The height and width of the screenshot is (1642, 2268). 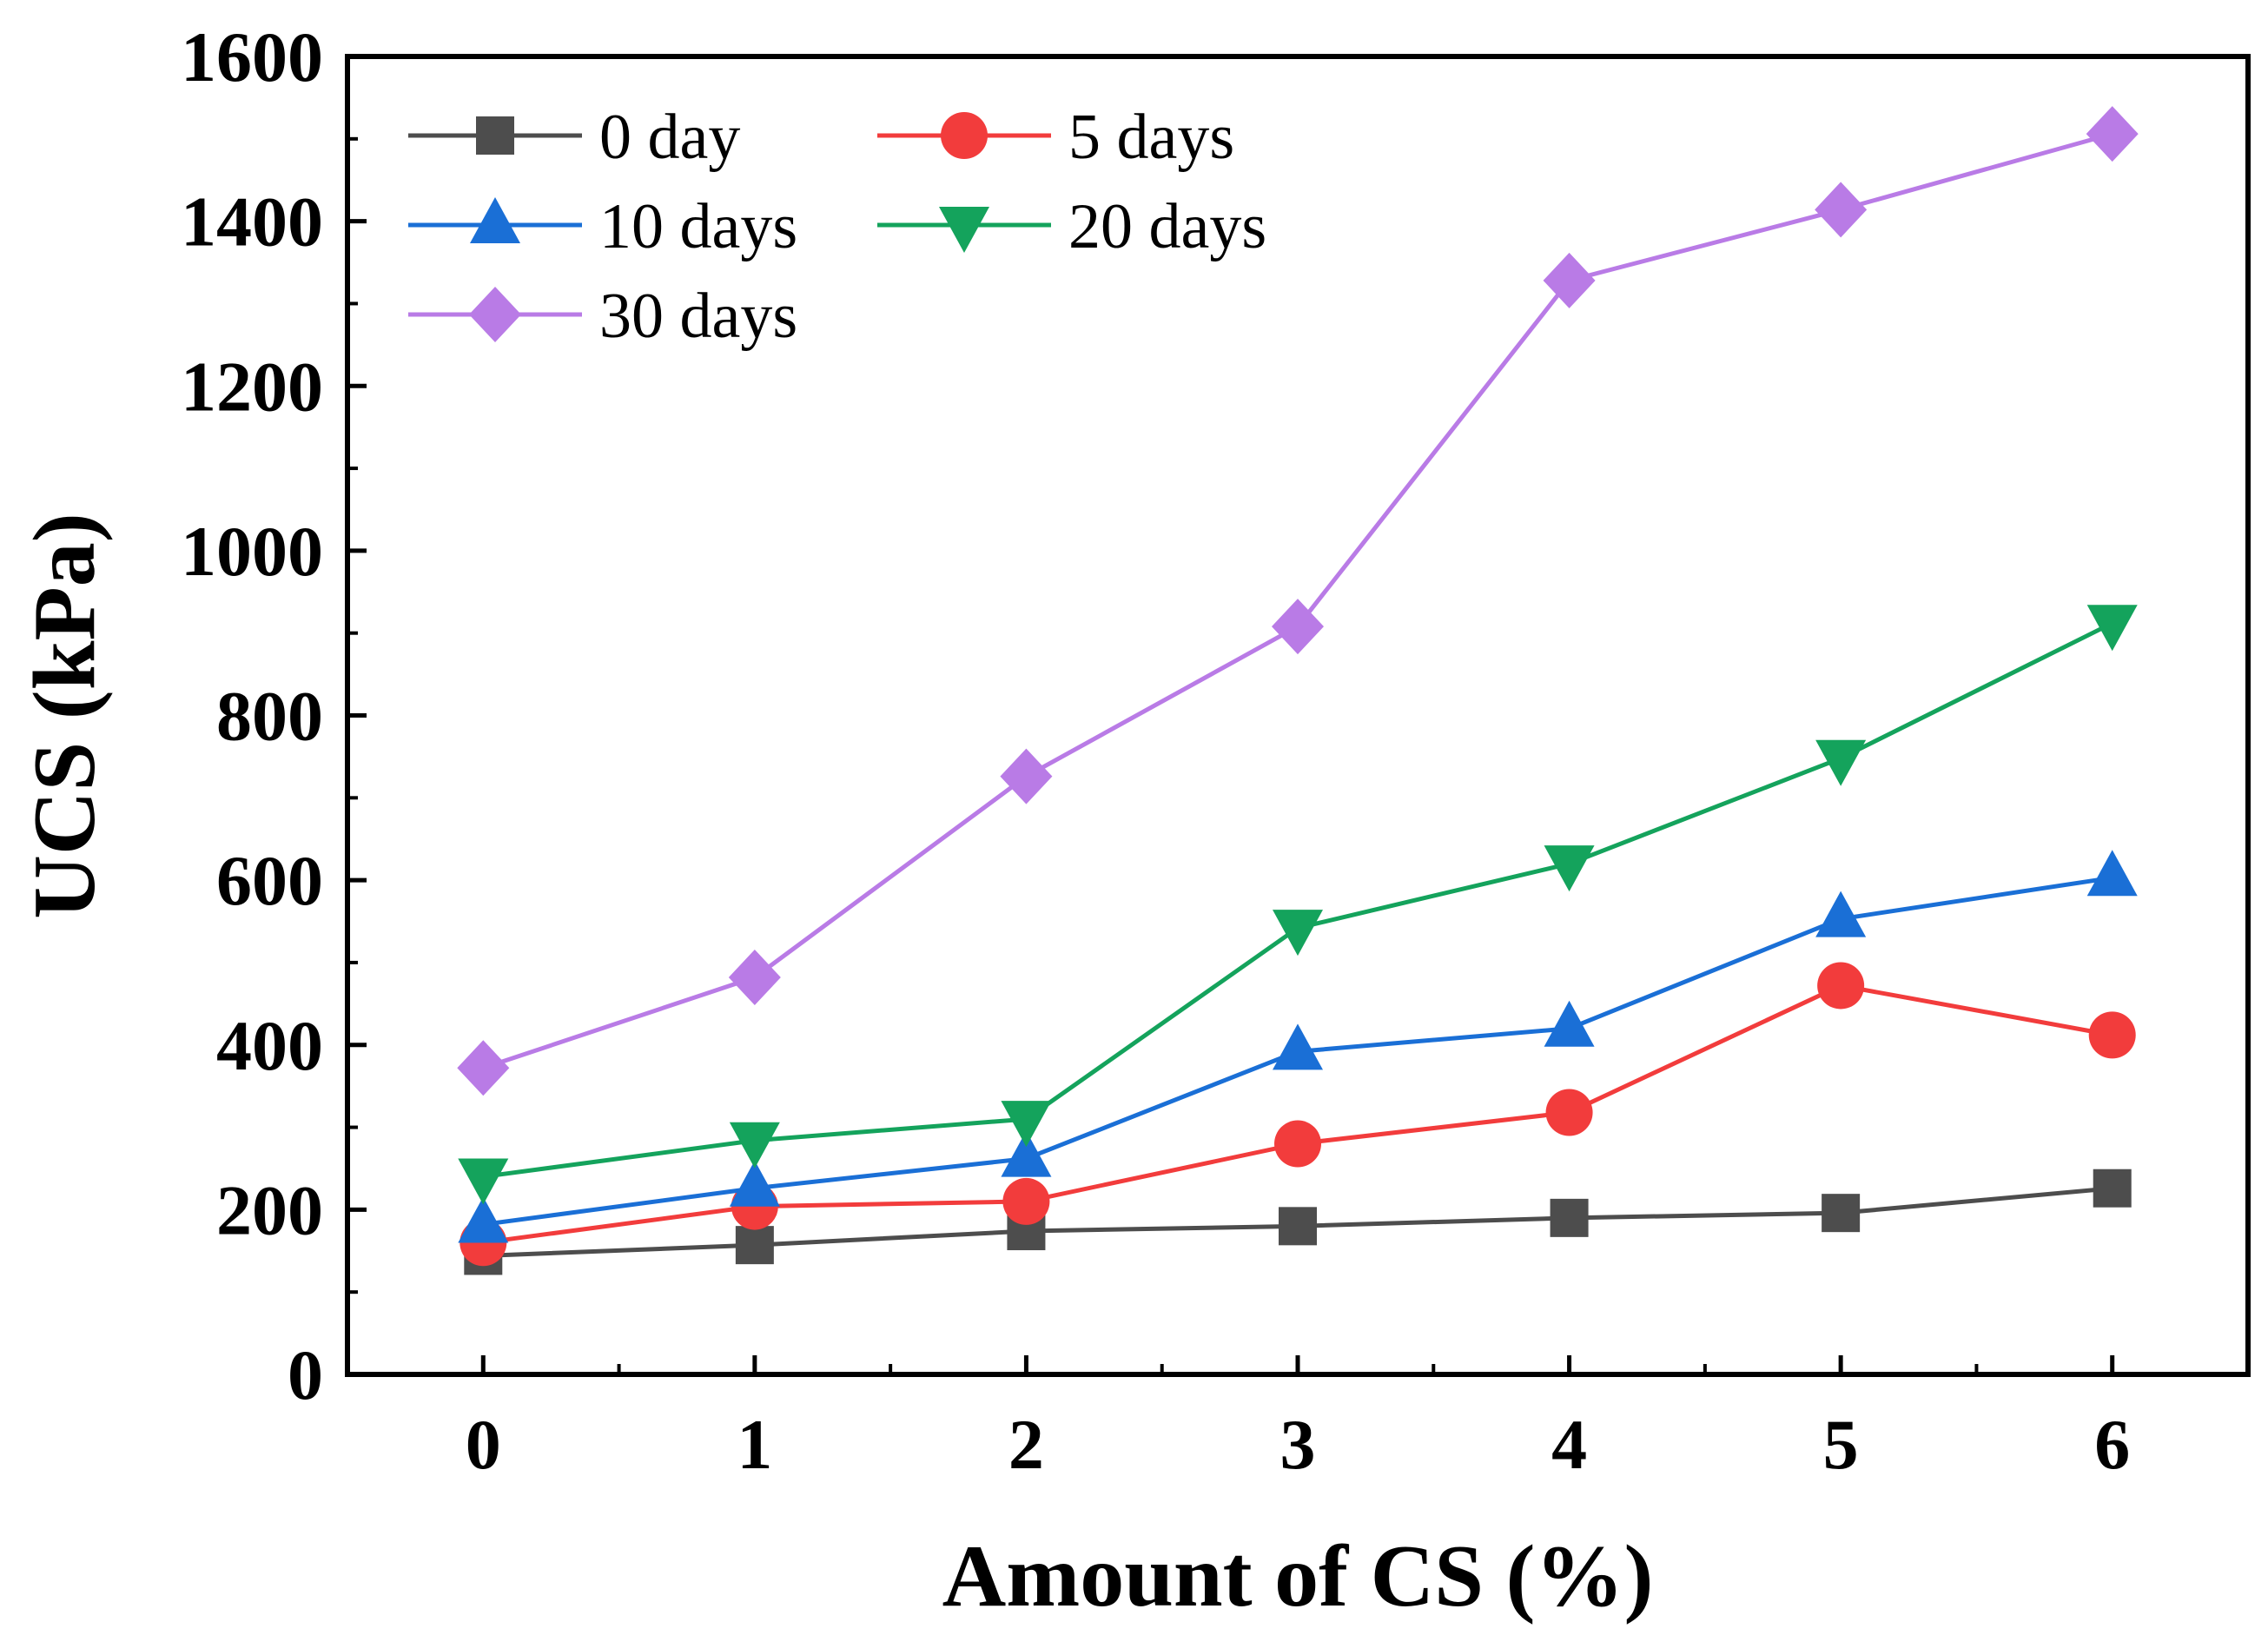 What do you see at coordinates (252, 386) in the screenshot?
I see `y-tick-label: 1200` at bounding box center [252, 386].